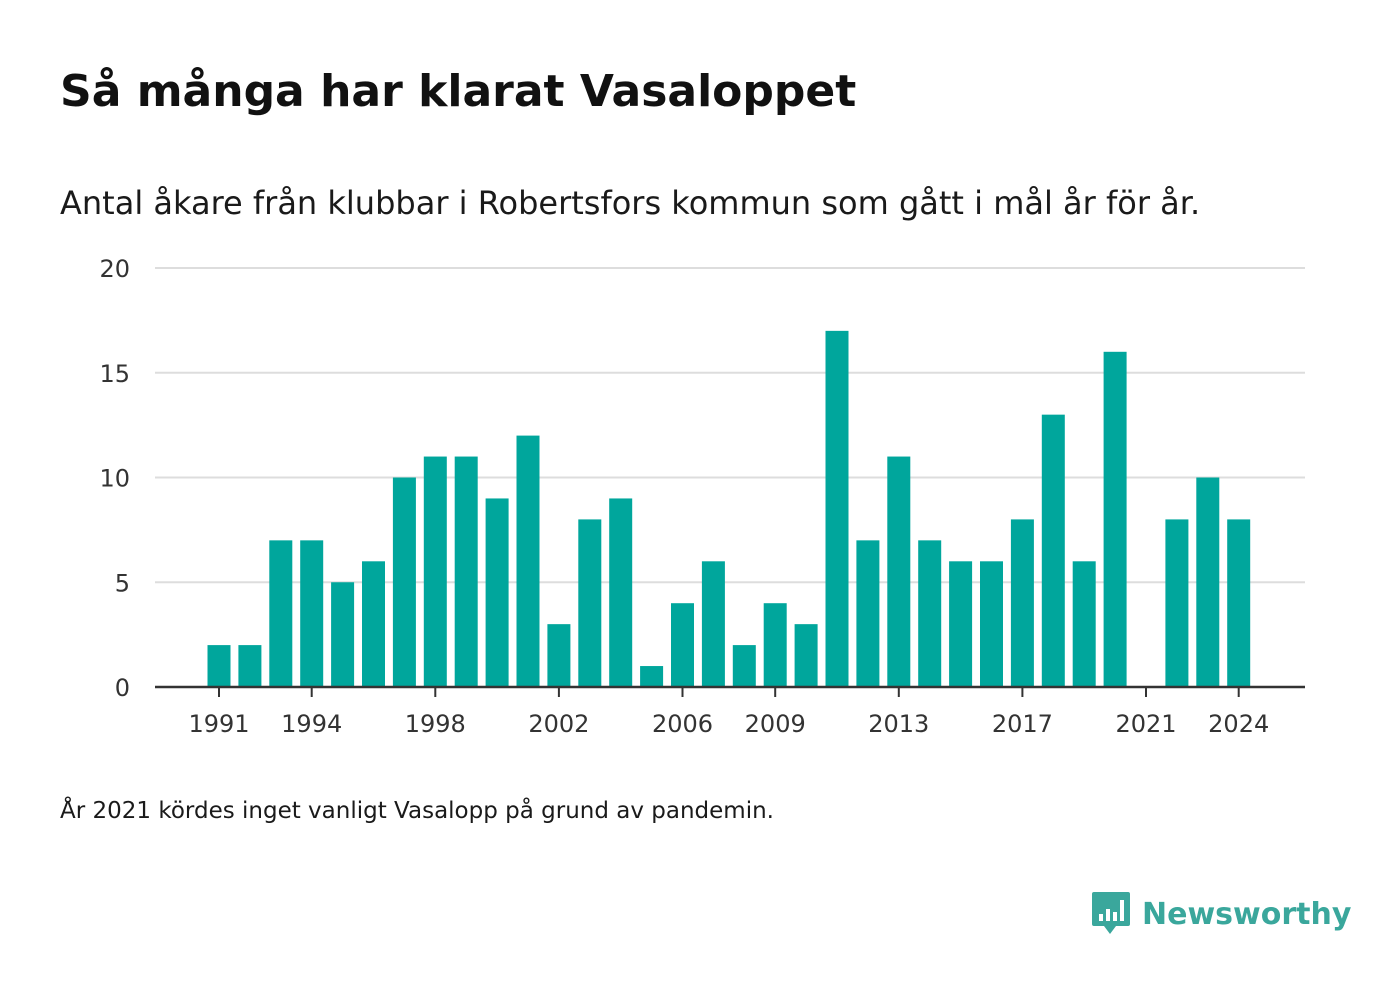 Image resolution: width=1400 pixels, height=1000 pixels. I want to click on bar-2023, so click(1208, 582).